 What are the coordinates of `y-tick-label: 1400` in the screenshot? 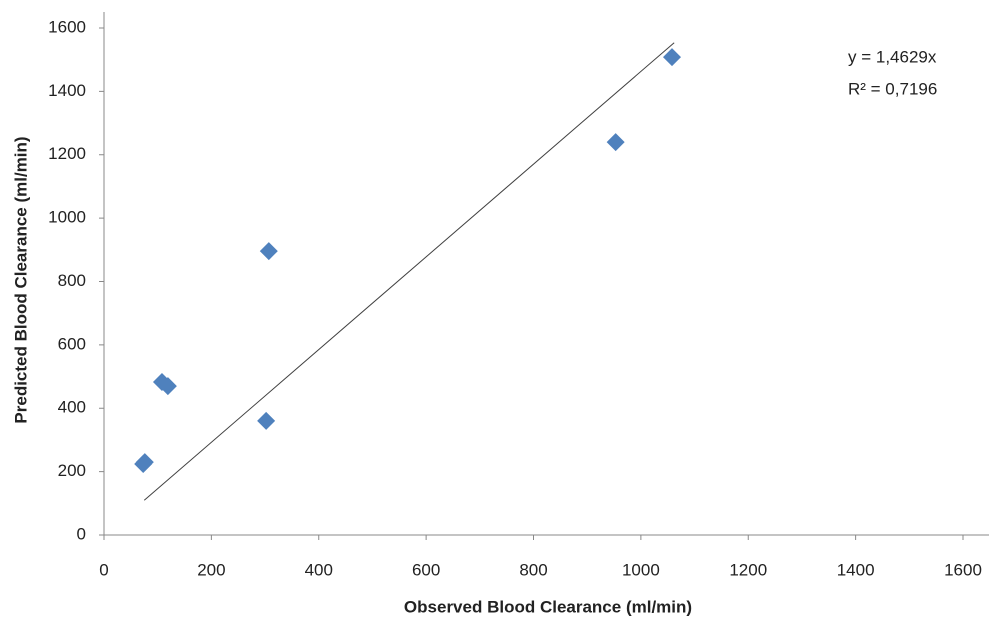 It's located at (67, 90).